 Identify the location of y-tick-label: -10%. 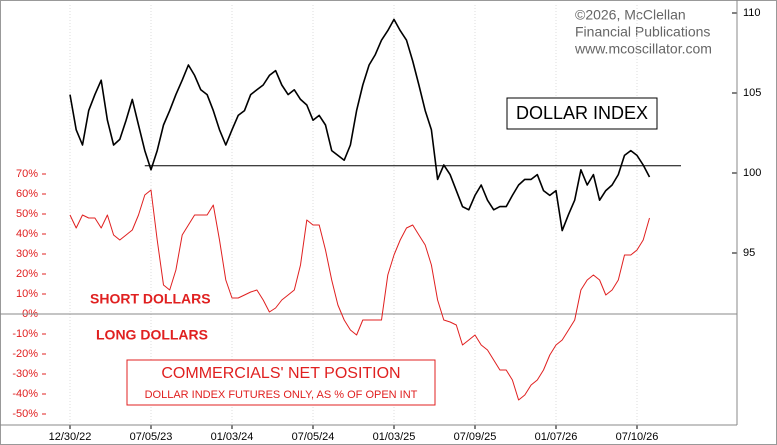
(25, 334).